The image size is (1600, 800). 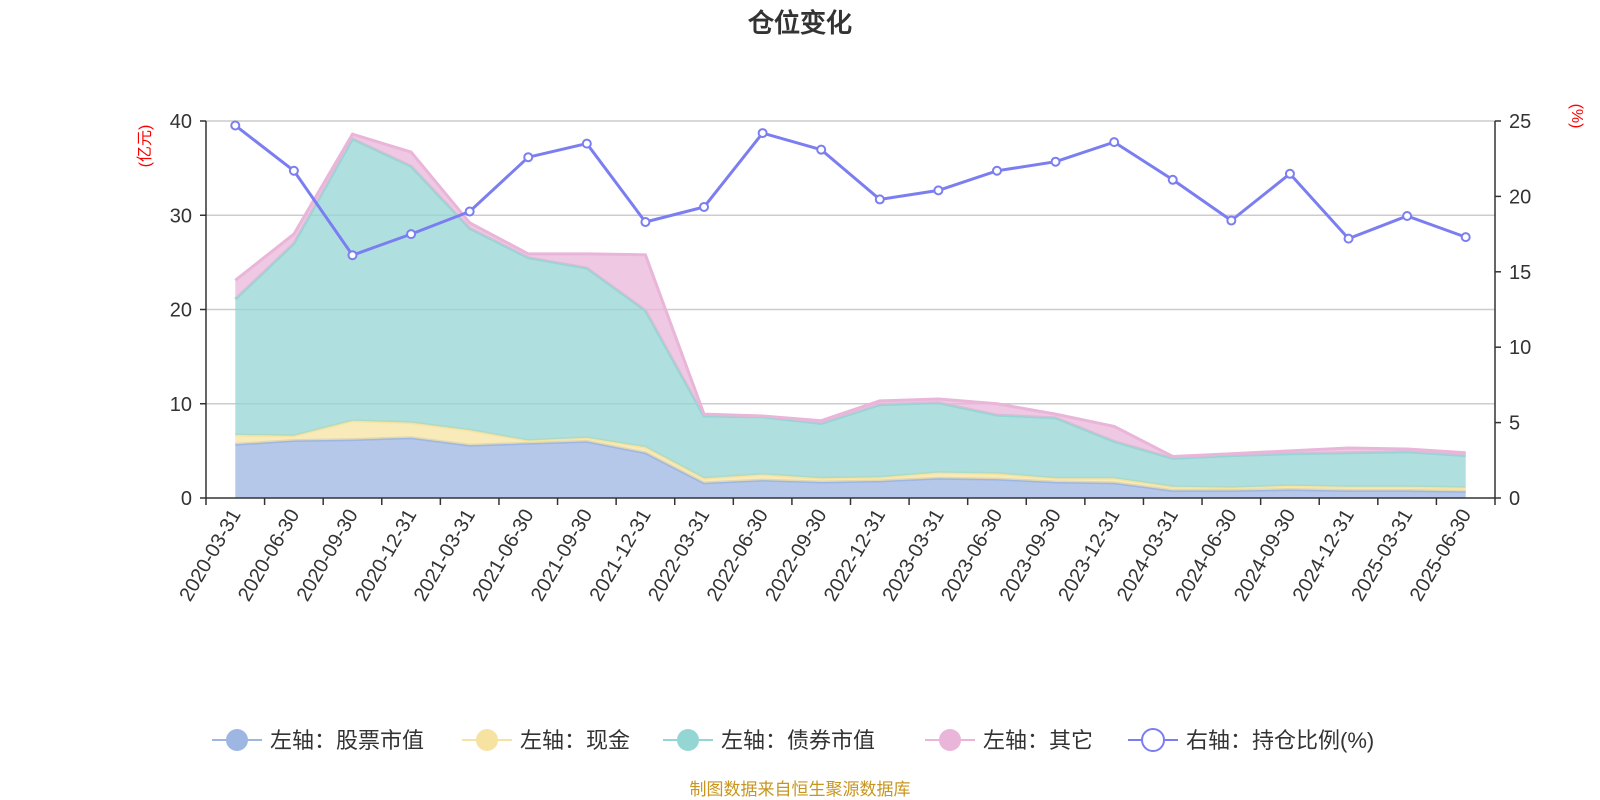 What do you see at coordinates (679, 556) in the screenshot?
I see `x-tick-label: 2022-03-31` at bounding box center [679, 556].